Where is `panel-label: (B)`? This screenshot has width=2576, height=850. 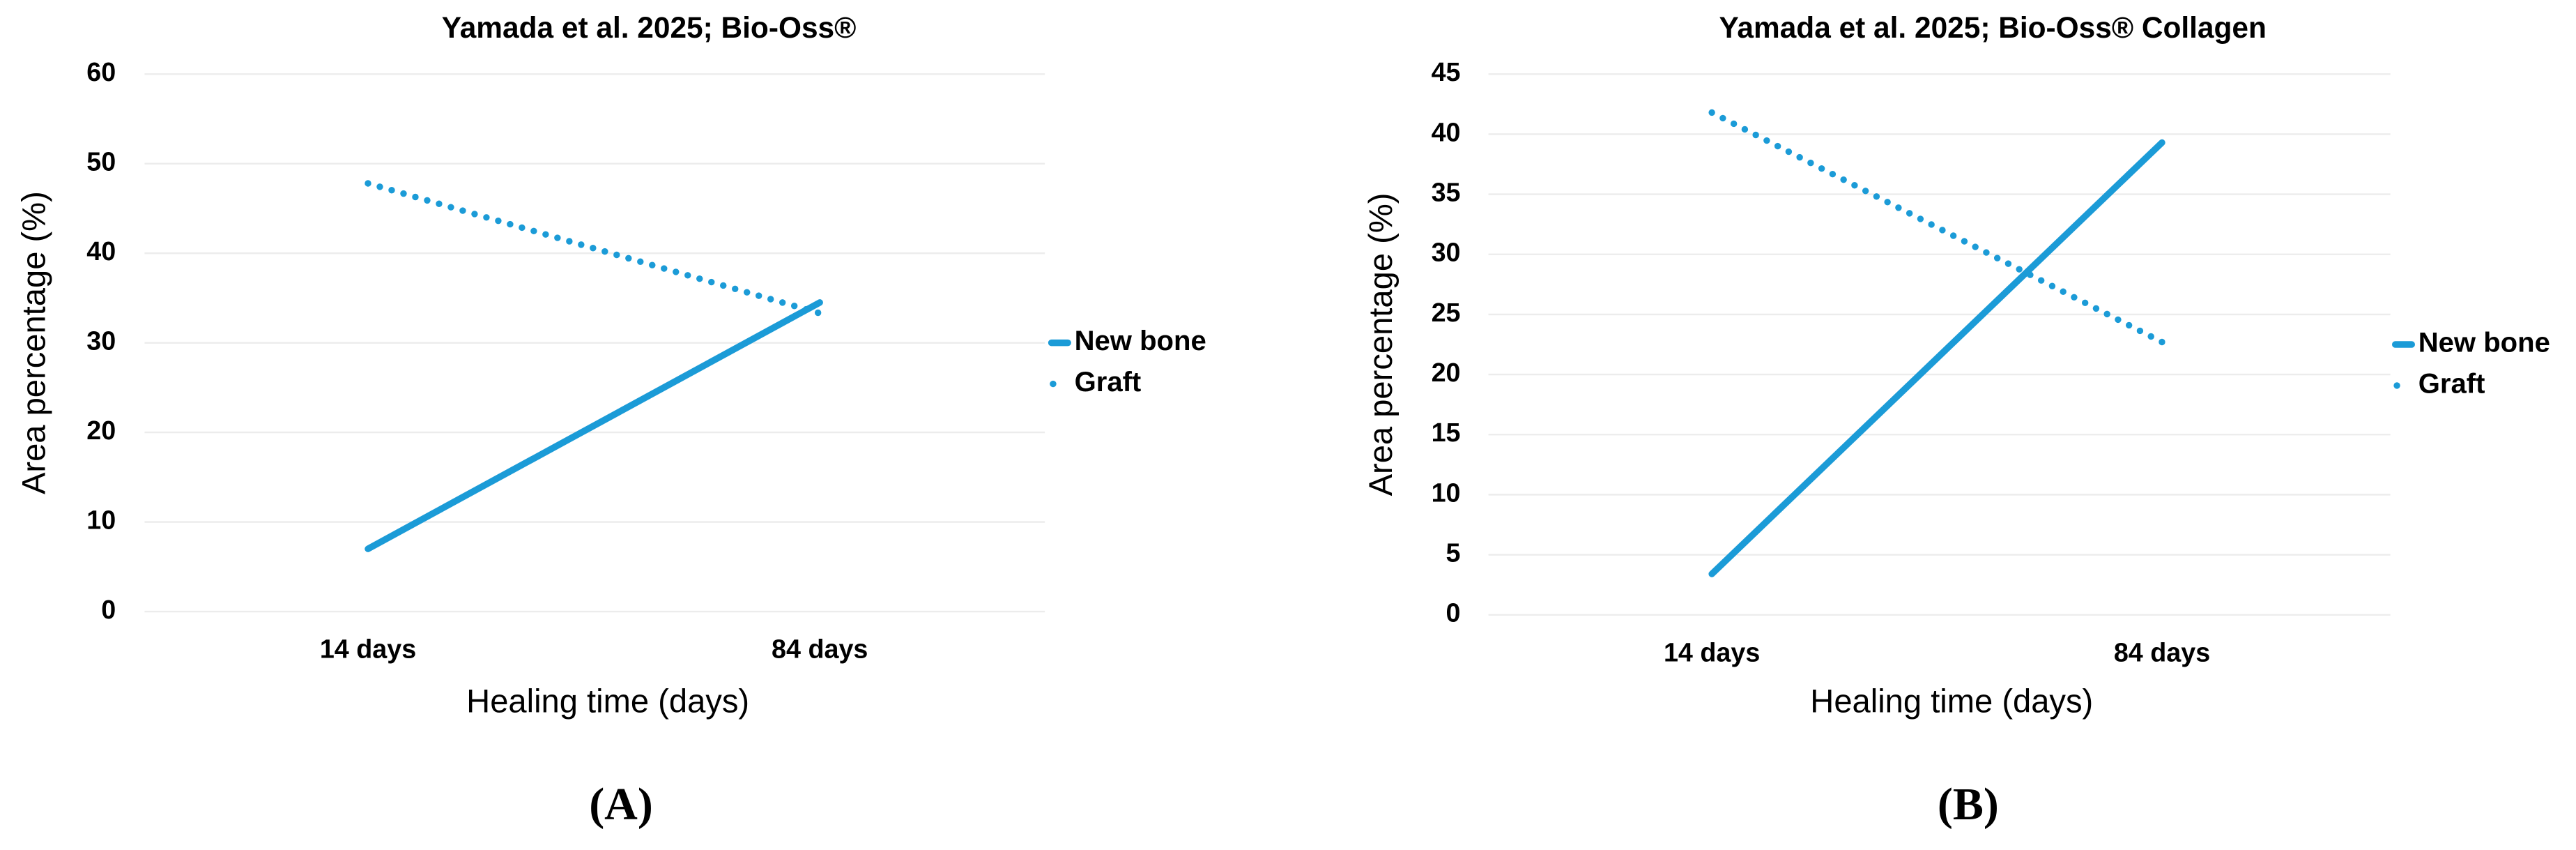
panel-label: (B) is located at coordinates (1968, 804).